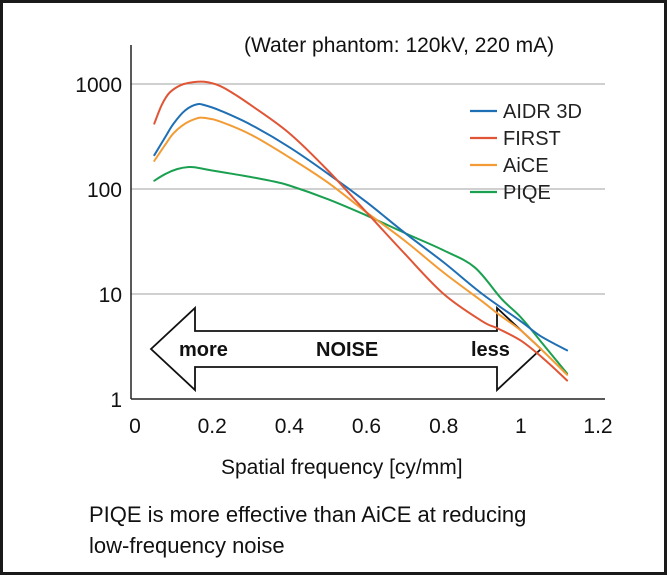  I want to click on noise-arrow: more NOISE less, so click(346, 349).